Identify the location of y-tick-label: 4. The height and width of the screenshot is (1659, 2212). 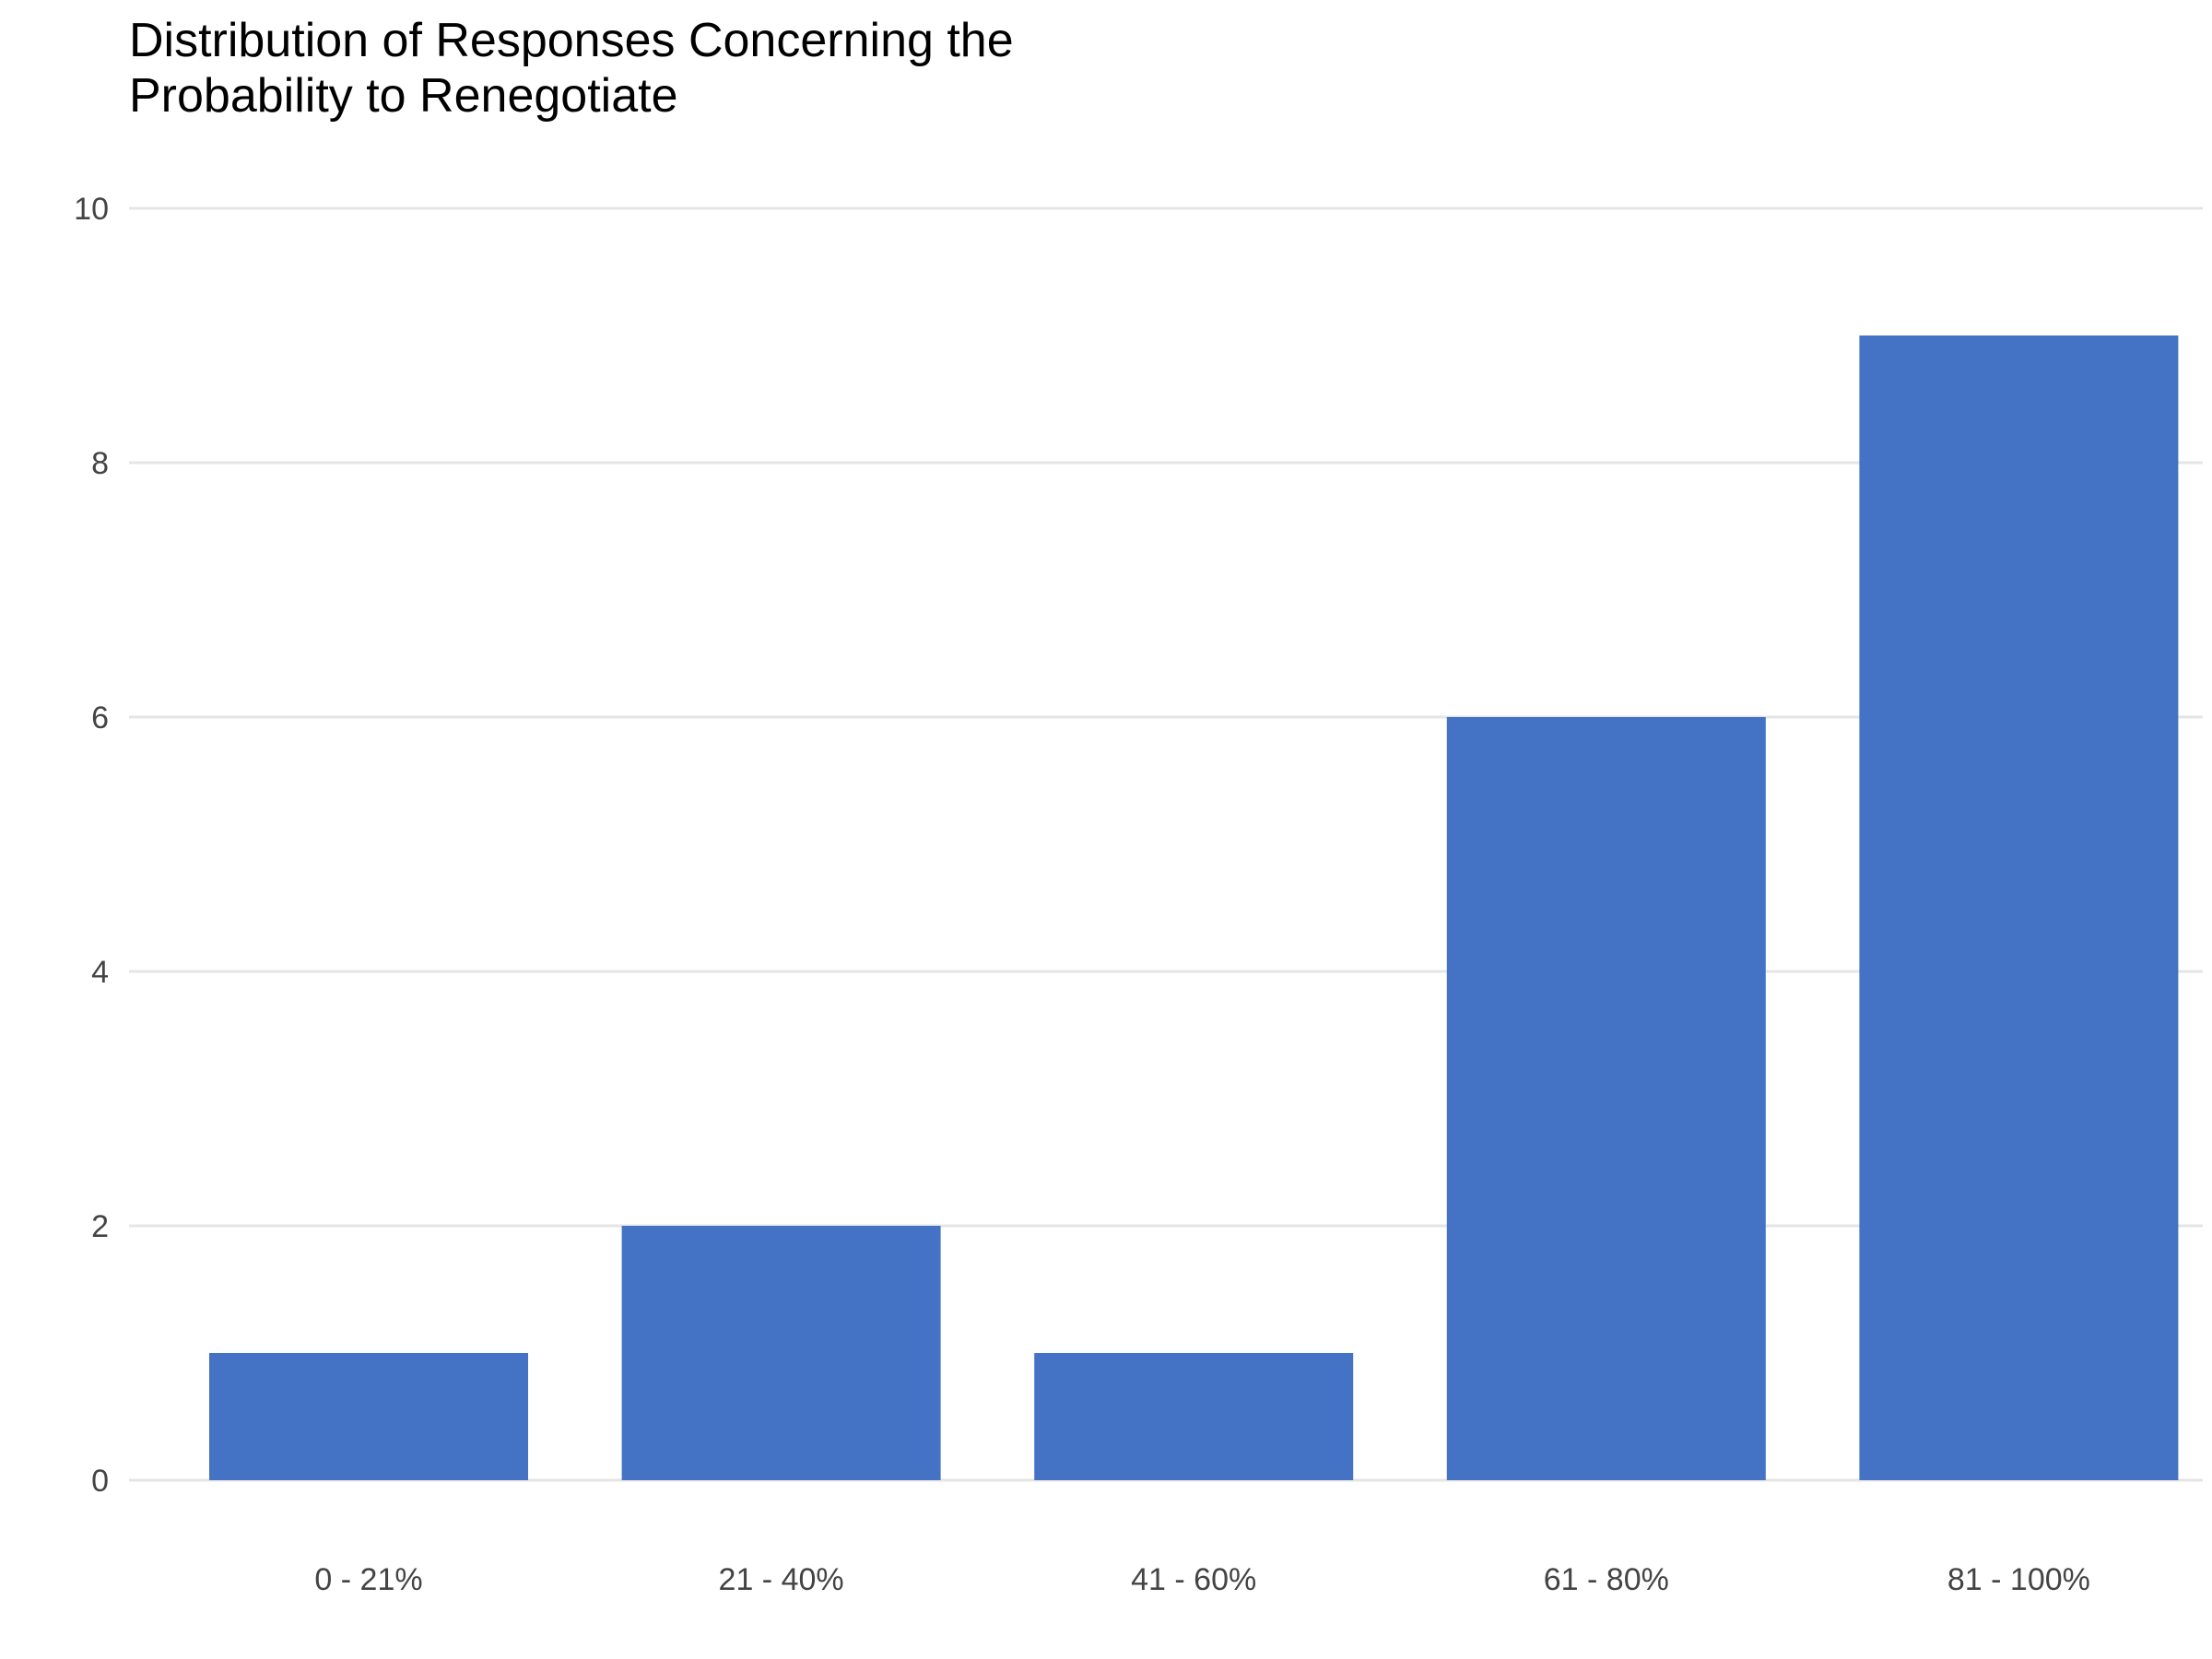
(100, 972).